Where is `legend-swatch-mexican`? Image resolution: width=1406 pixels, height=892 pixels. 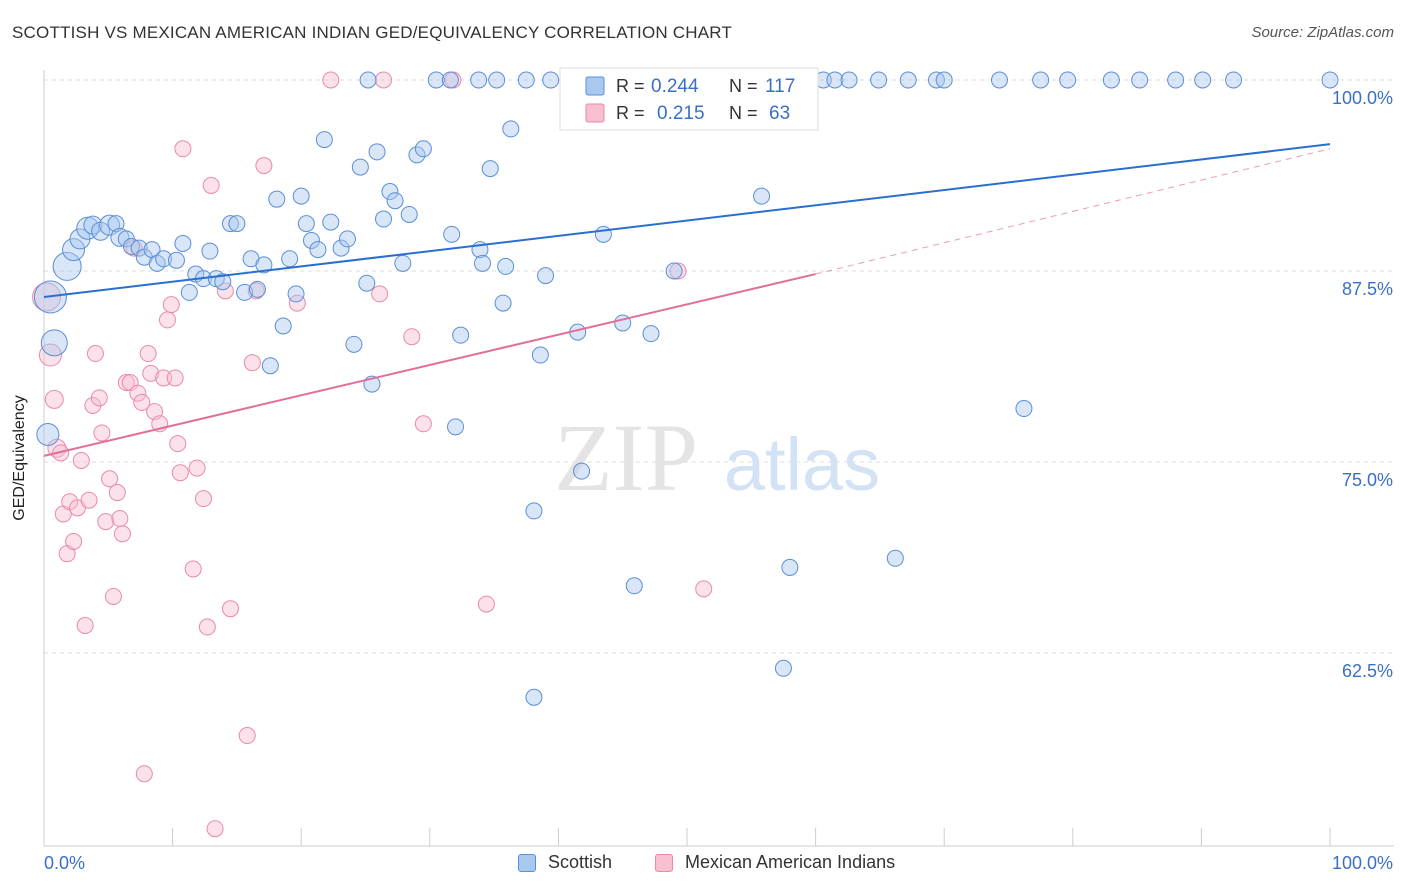
legend-swatch-mexican is located at coordinates (595, 113).